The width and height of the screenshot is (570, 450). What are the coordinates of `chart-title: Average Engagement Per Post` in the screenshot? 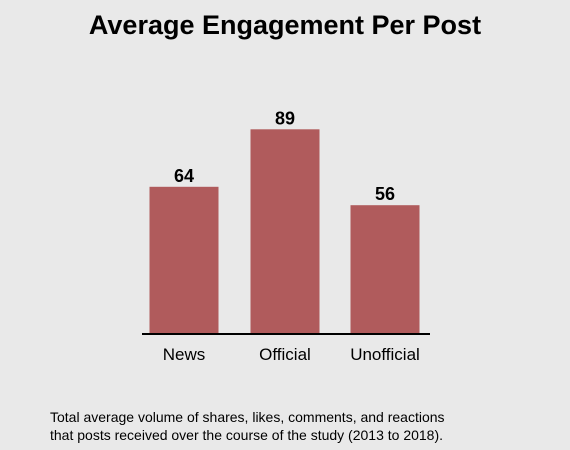 It's located at (285, 25).